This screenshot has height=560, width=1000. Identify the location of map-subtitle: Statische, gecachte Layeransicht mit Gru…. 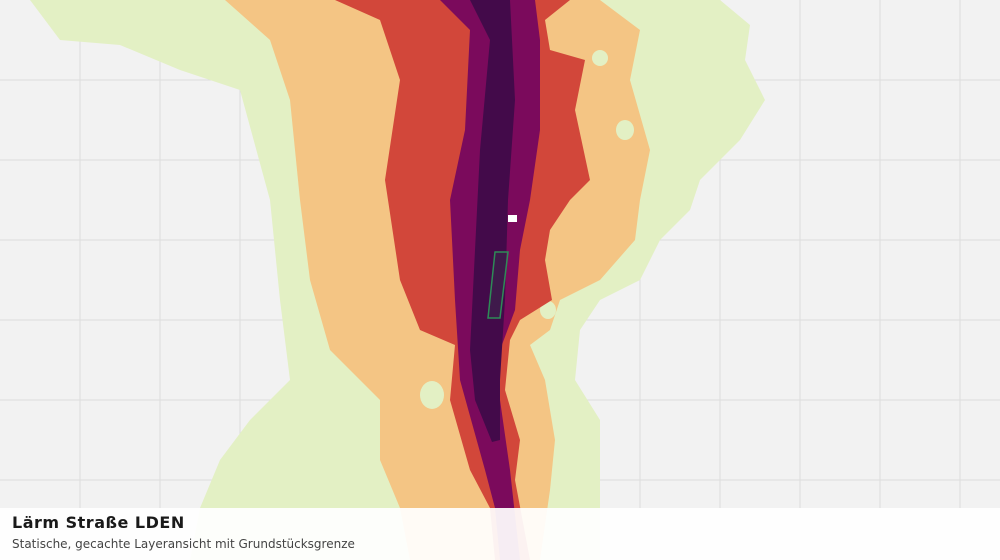
(183, 544).